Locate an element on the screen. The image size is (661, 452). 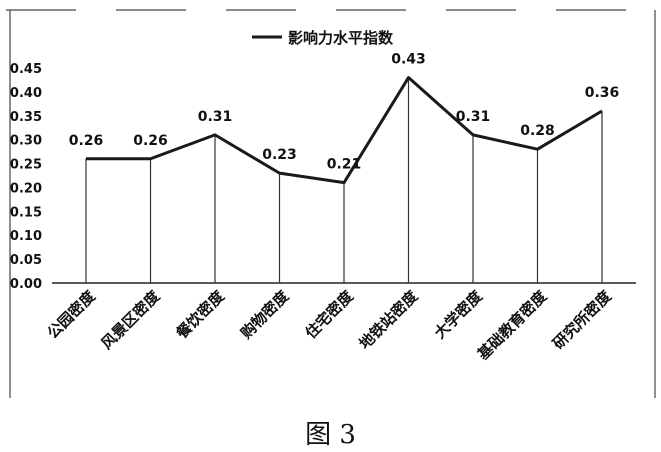
x-tick-label: 基础教育密度 is located at coordinates (512, 325).